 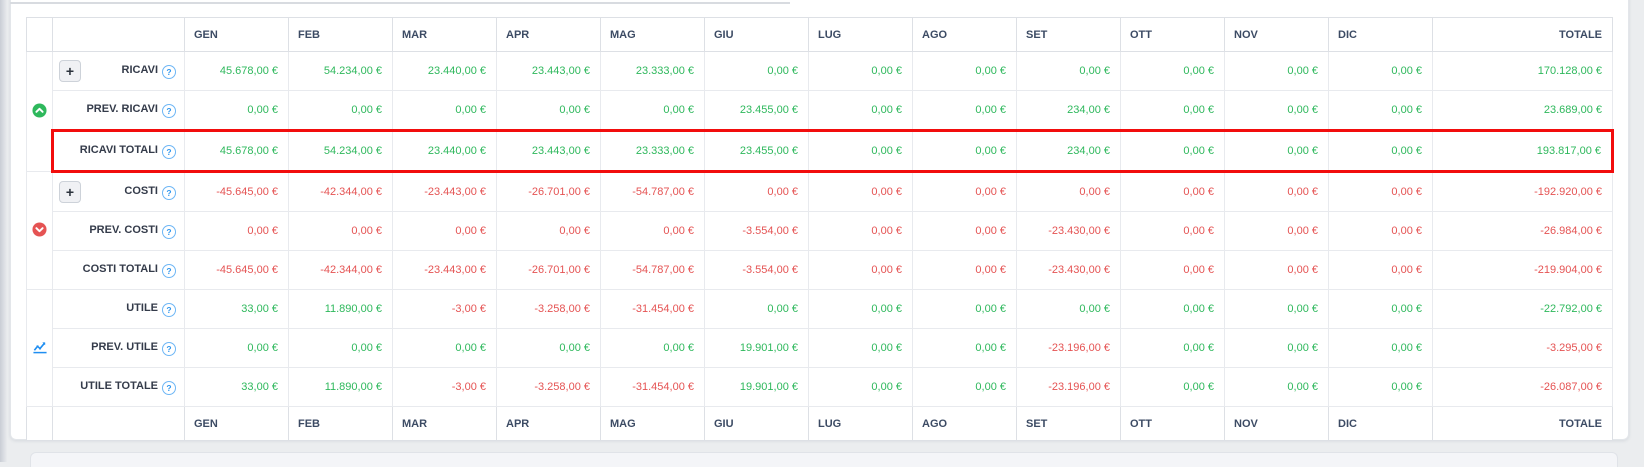 What do you see at coordinates (1172, 34) in the screenshot?
I see `column-header-ott: OTT` at bounding box center [1172, 34].